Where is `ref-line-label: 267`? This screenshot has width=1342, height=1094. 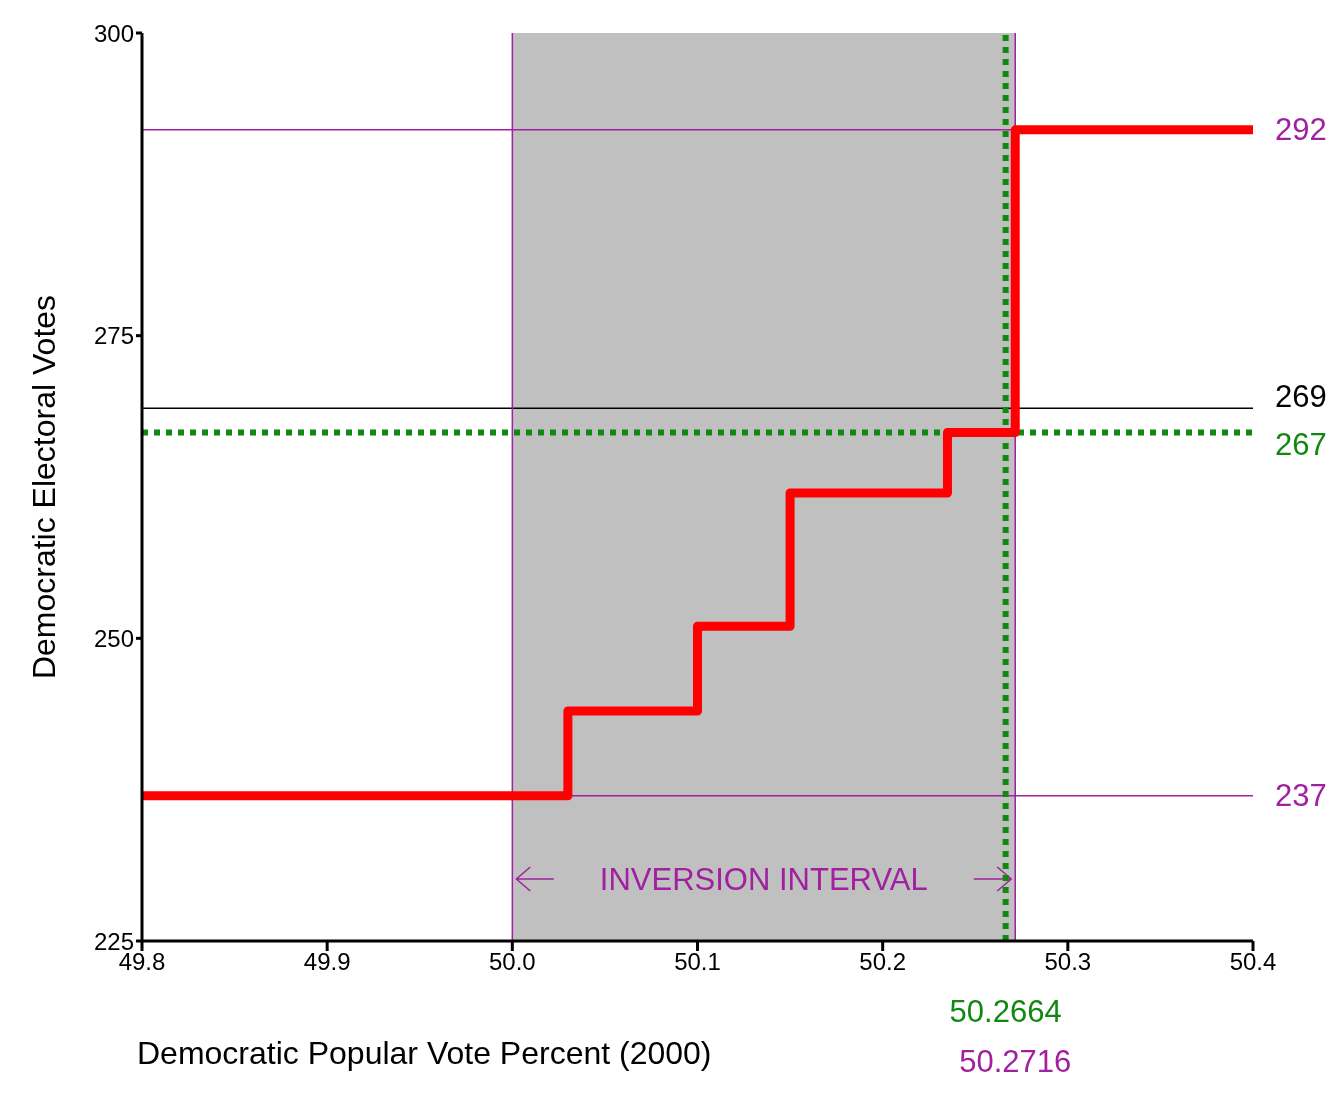
ref-line-label: 267 is located at coordinates (1301, 445).